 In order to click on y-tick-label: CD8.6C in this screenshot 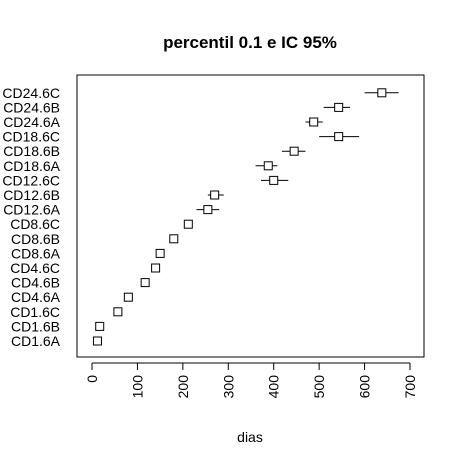, I will do `click(35, 224)`.